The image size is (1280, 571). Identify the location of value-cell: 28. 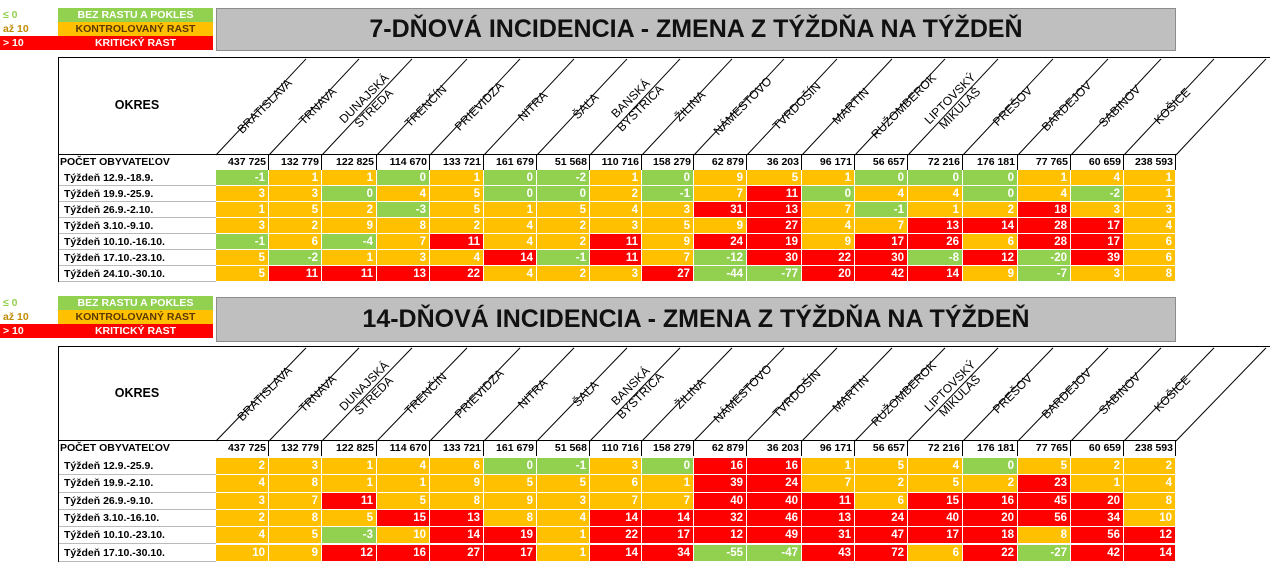
(1044, 226).